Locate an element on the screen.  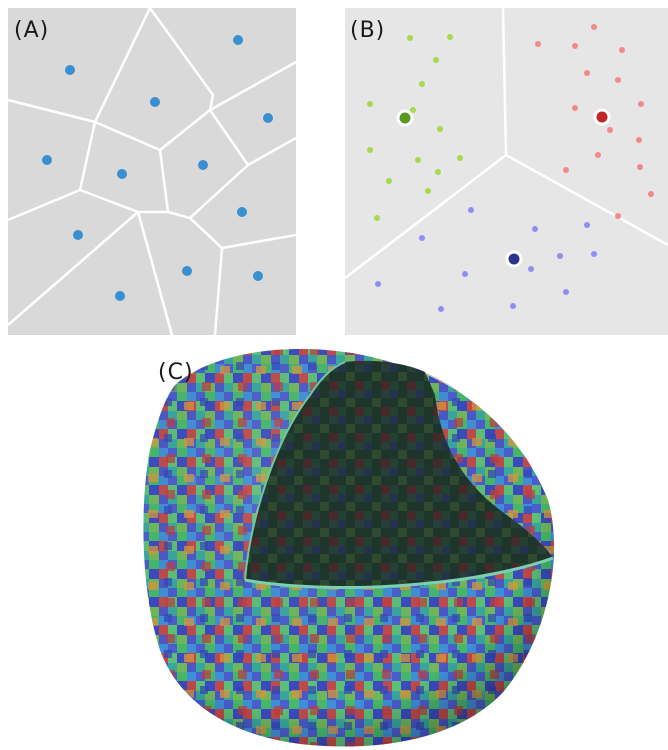
blue-cluster-points is located at coordinates (486, 259).